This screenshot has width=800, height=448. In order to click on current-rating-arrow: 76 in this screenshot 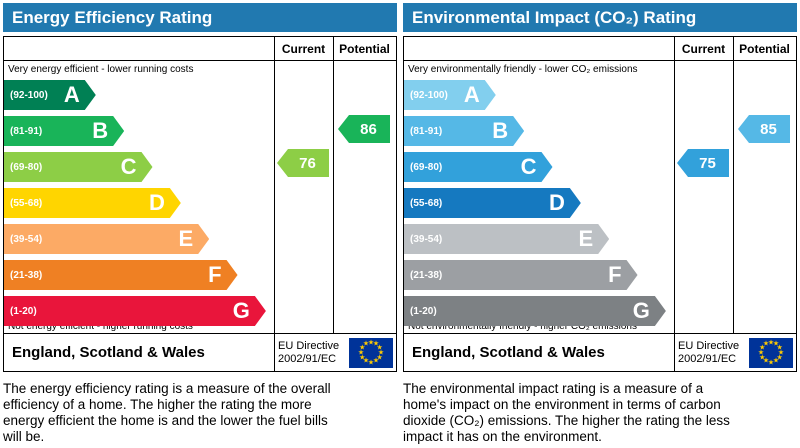, I will do `click(303, 163)`.